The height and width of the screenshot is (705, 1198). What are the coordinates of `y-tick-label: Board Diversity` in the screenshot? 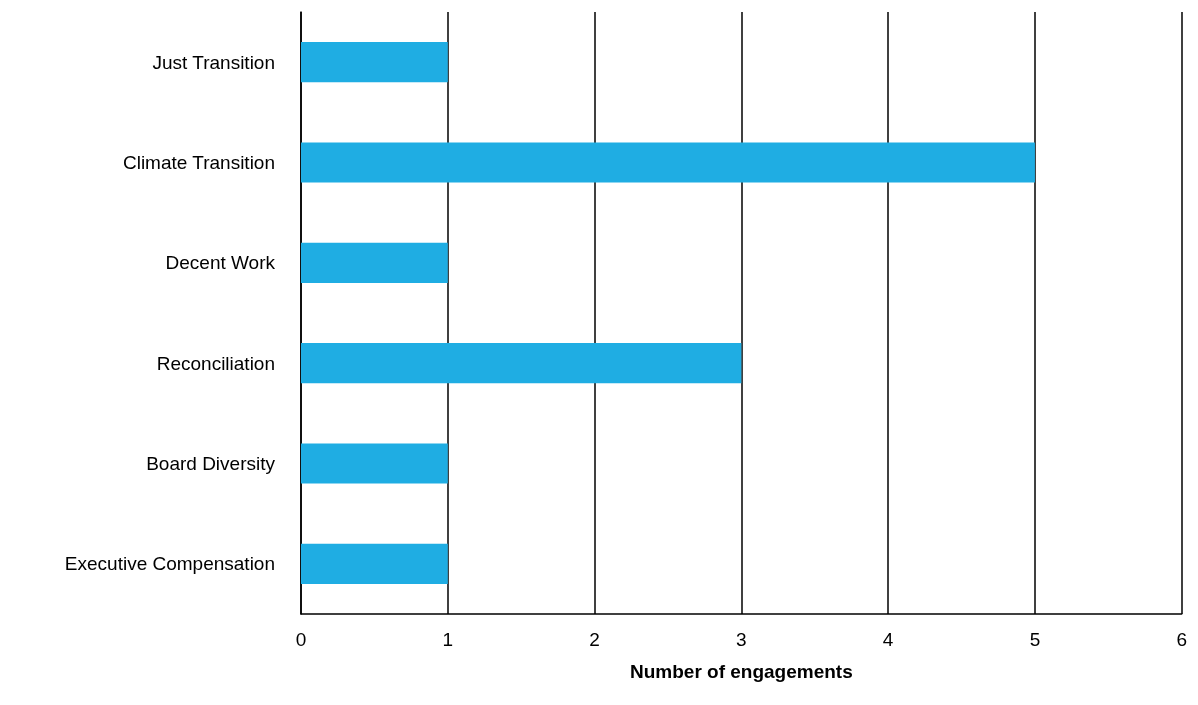 It's located at (211, 463).